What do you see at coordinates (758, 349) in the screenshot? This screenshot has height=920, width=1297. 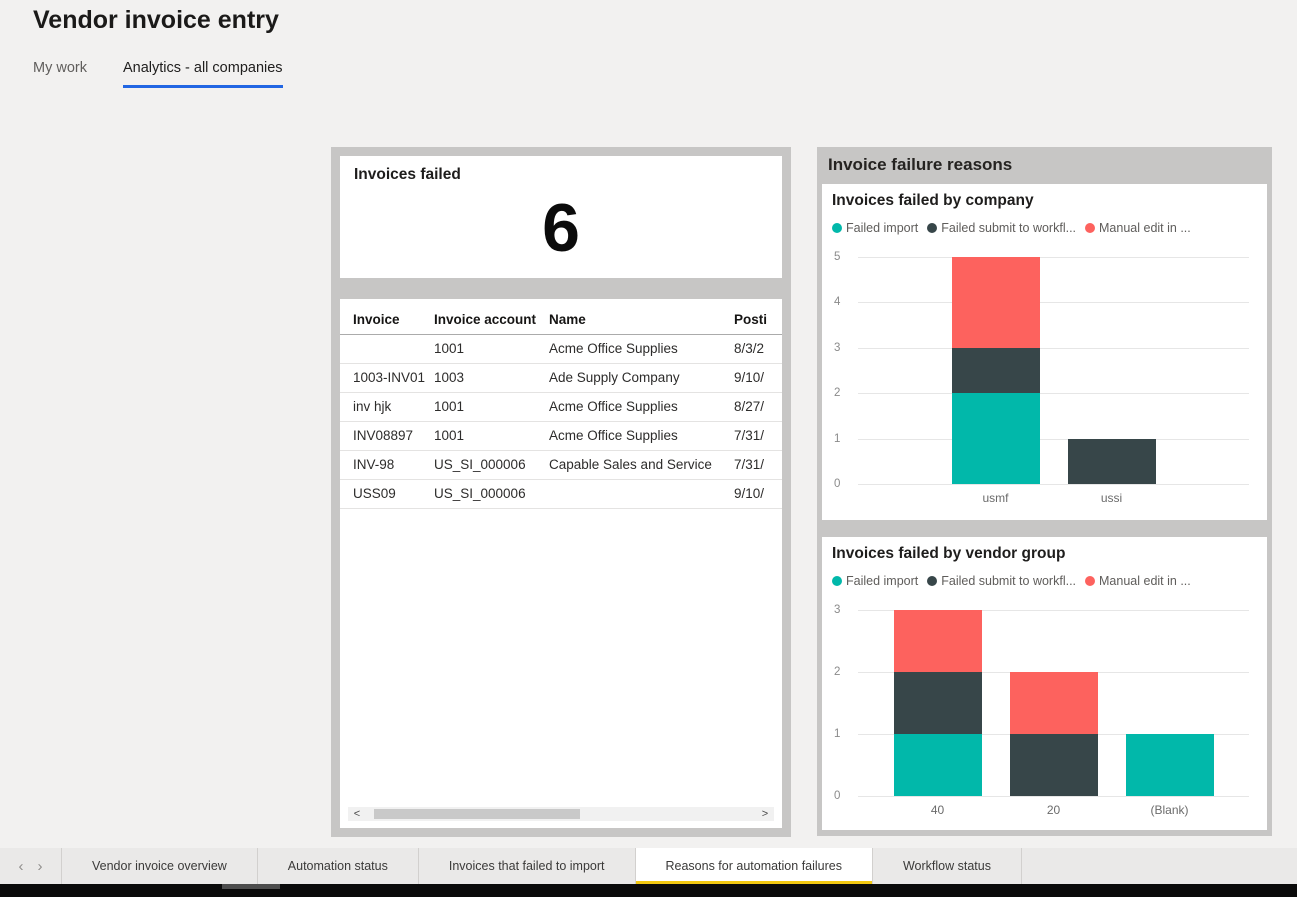 I see `table-cell: 8/3/2` at bounding box center [758, 349].